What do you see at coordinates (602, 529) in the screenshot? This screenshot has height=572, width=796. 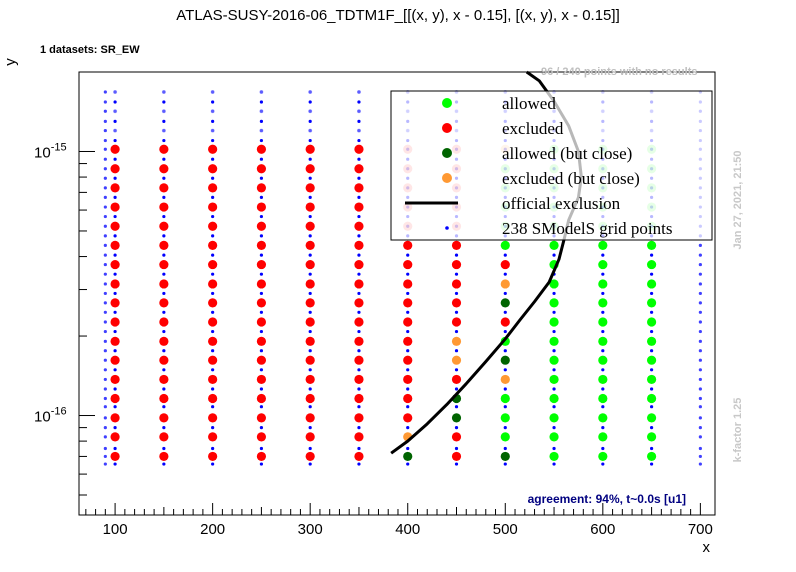 I see `x-tick-label: 600` at bounding box center [602, 529].